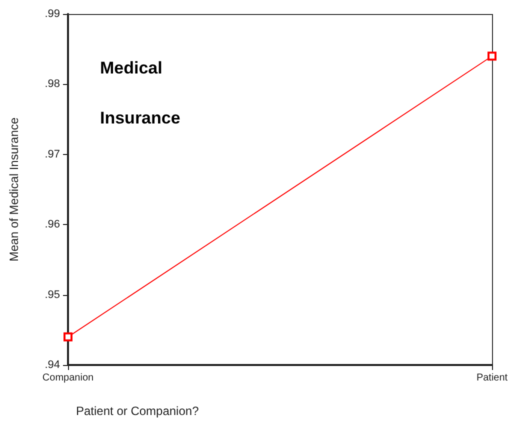  What do you see at coordinates (140, 93) in the screenshot?
I see `chart-title: Medical Insurance` at bounding box center [140, 93].